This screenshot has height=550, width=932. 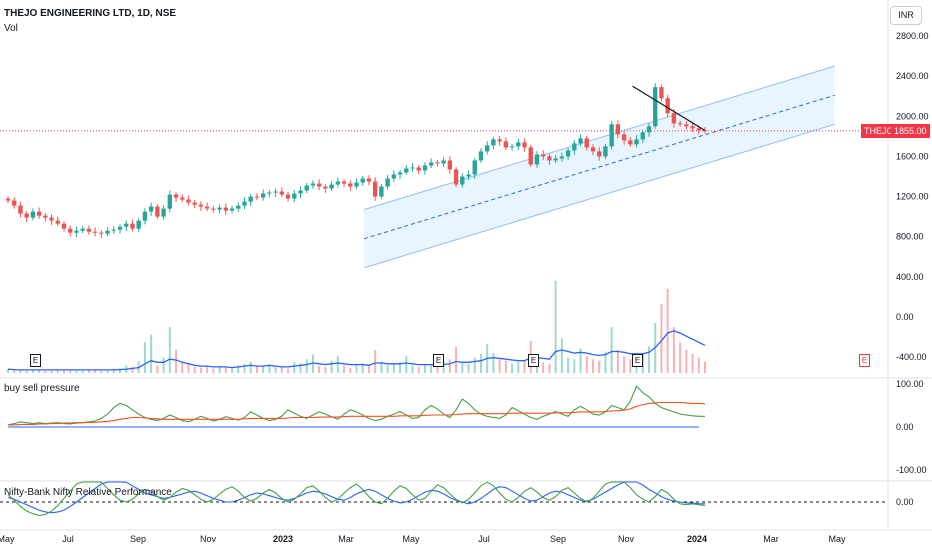 What do you see at coordinates (910, 237) in the screenshot?
I see `price-tick-label: 800.00` at bounding box center [910, 237].